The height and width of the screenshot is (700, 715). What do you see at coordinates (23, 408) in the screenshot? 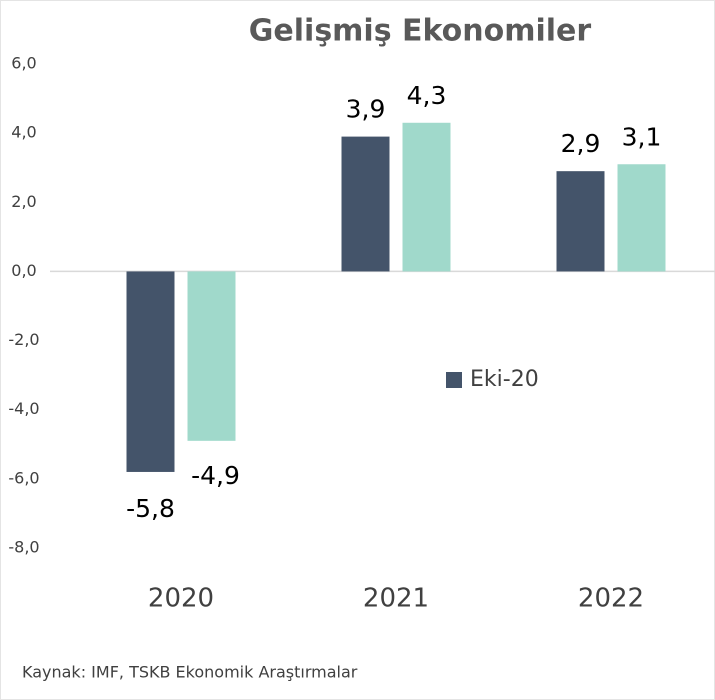
I see `y-tick-label: -4,0` at bounding box center [23, 408].